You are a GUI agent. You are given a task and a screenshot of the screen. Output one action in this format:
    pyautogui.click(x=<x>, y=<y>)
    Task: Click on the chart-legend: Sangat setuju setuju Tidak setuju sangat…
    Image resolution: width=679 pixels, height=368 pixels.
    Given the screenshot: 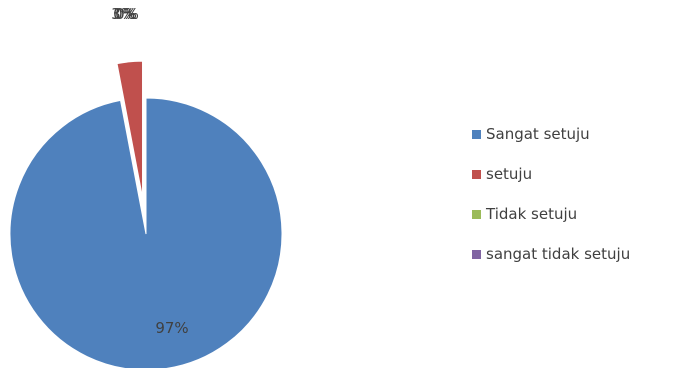 What is the action you would take?
    pyautogui.click(x=551, y=204)
    